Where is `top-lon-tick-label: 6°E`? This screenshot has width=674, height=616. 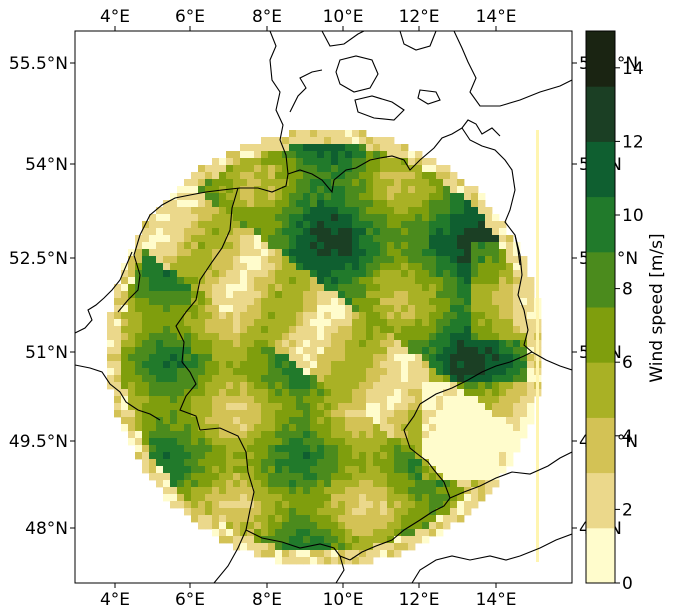 top-lon-tick-label: 6°E is located at coordinates (190, 17).